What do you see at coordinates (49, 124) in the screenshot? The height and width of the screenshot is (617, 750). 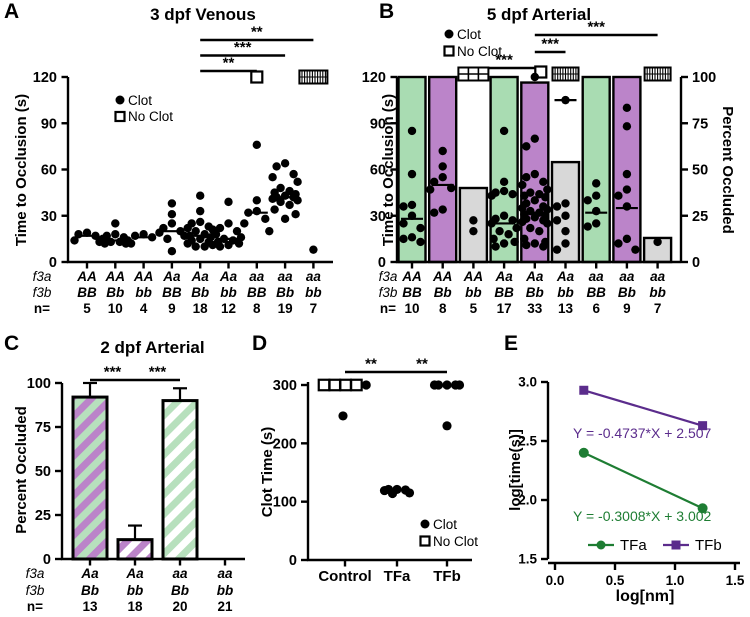 I see `svg-text: 90` at bounding box center [49, 124].